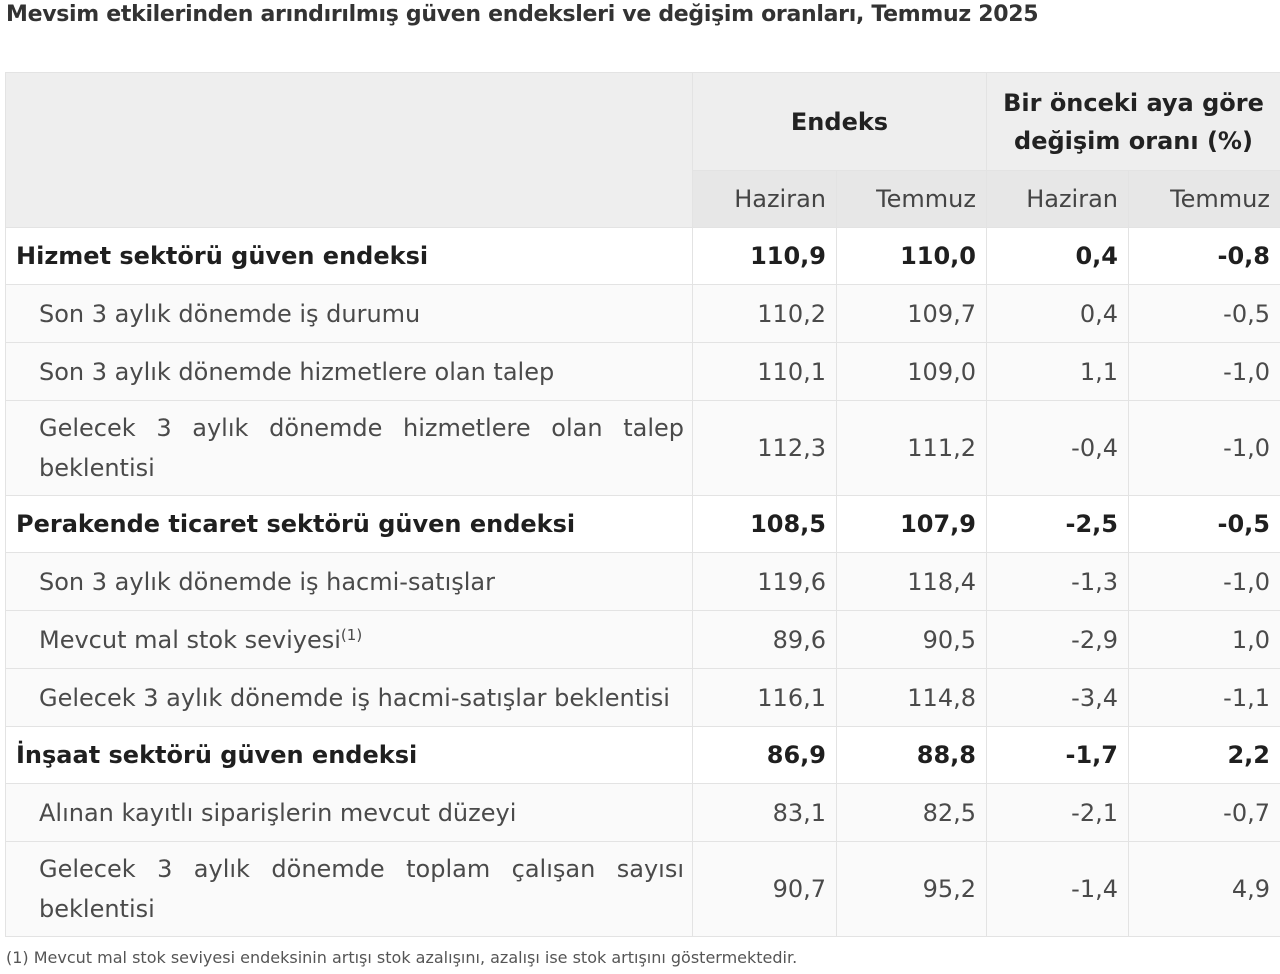 Image resolution: width=1280 pixels, height=974 pixels. I want to click on value-index-july: 110,0, so click(911, 256).